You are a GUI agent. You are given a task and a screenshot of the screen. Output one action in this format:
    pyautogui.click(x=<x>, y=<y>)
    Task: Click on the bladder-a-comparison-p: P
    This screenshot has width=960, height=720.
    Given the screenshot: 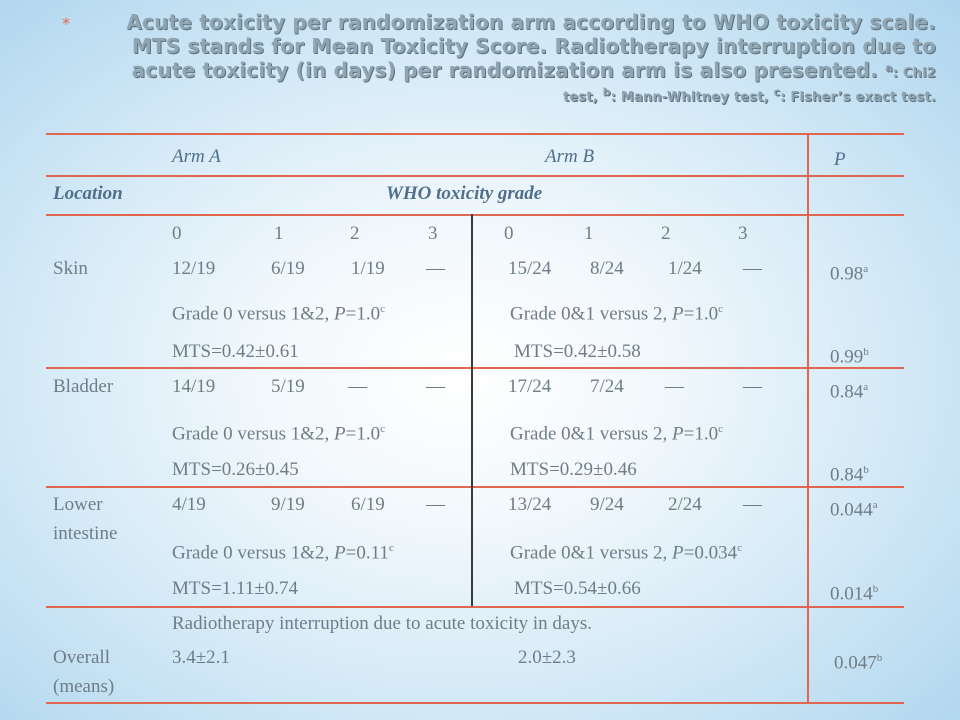 What is the action you would take?
    pyautogui.click(x=340, y=434)
    